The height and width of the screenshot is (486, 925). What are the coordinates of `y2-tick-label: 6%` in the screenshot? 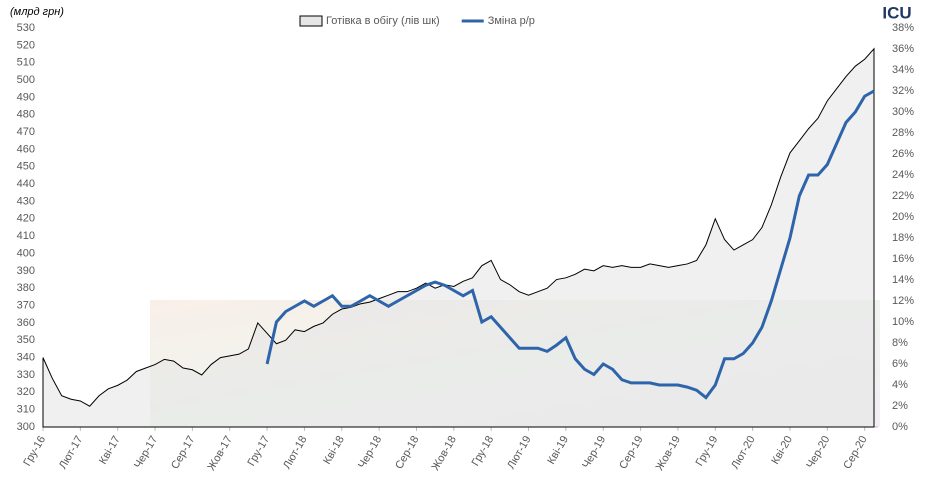 It's located at (900, 364).